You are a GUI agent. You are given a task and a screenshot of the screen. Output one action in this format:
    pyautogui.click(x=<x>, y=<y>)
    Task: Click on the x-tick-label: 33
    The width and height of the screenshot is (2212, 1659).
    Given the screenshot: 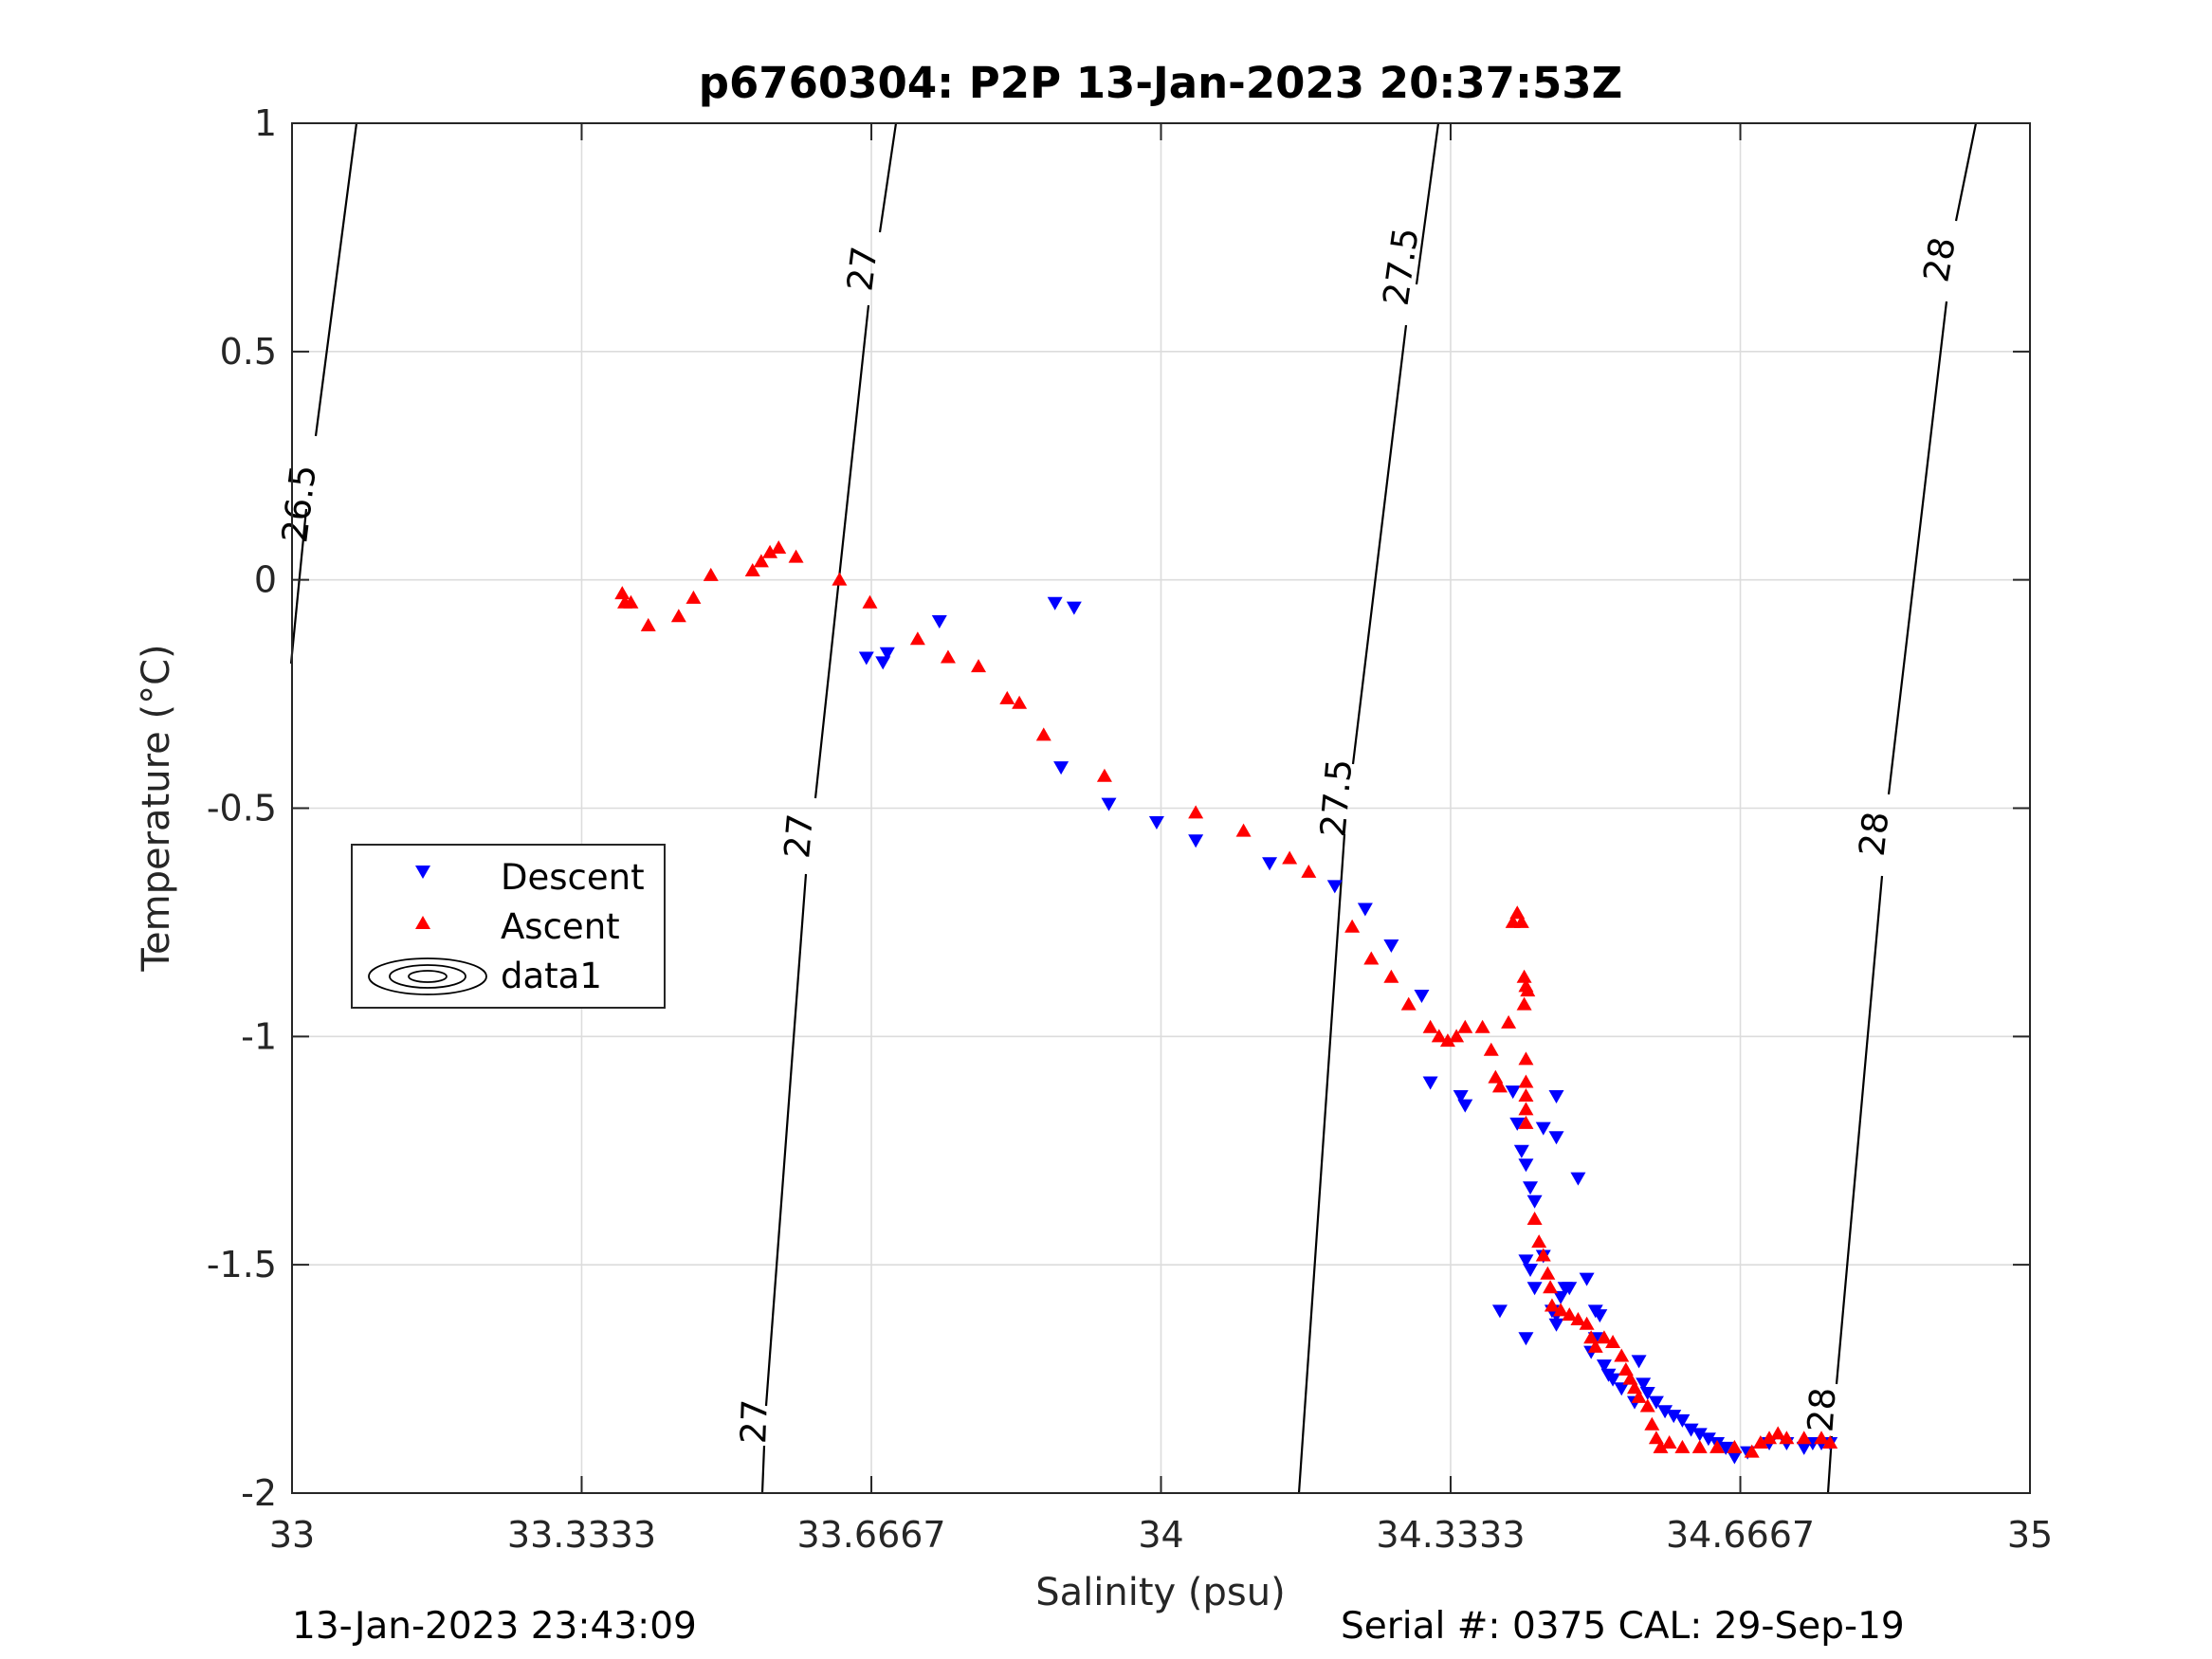 What is the action you would take?
    pyautogui.click(x=292, y=1535)
    